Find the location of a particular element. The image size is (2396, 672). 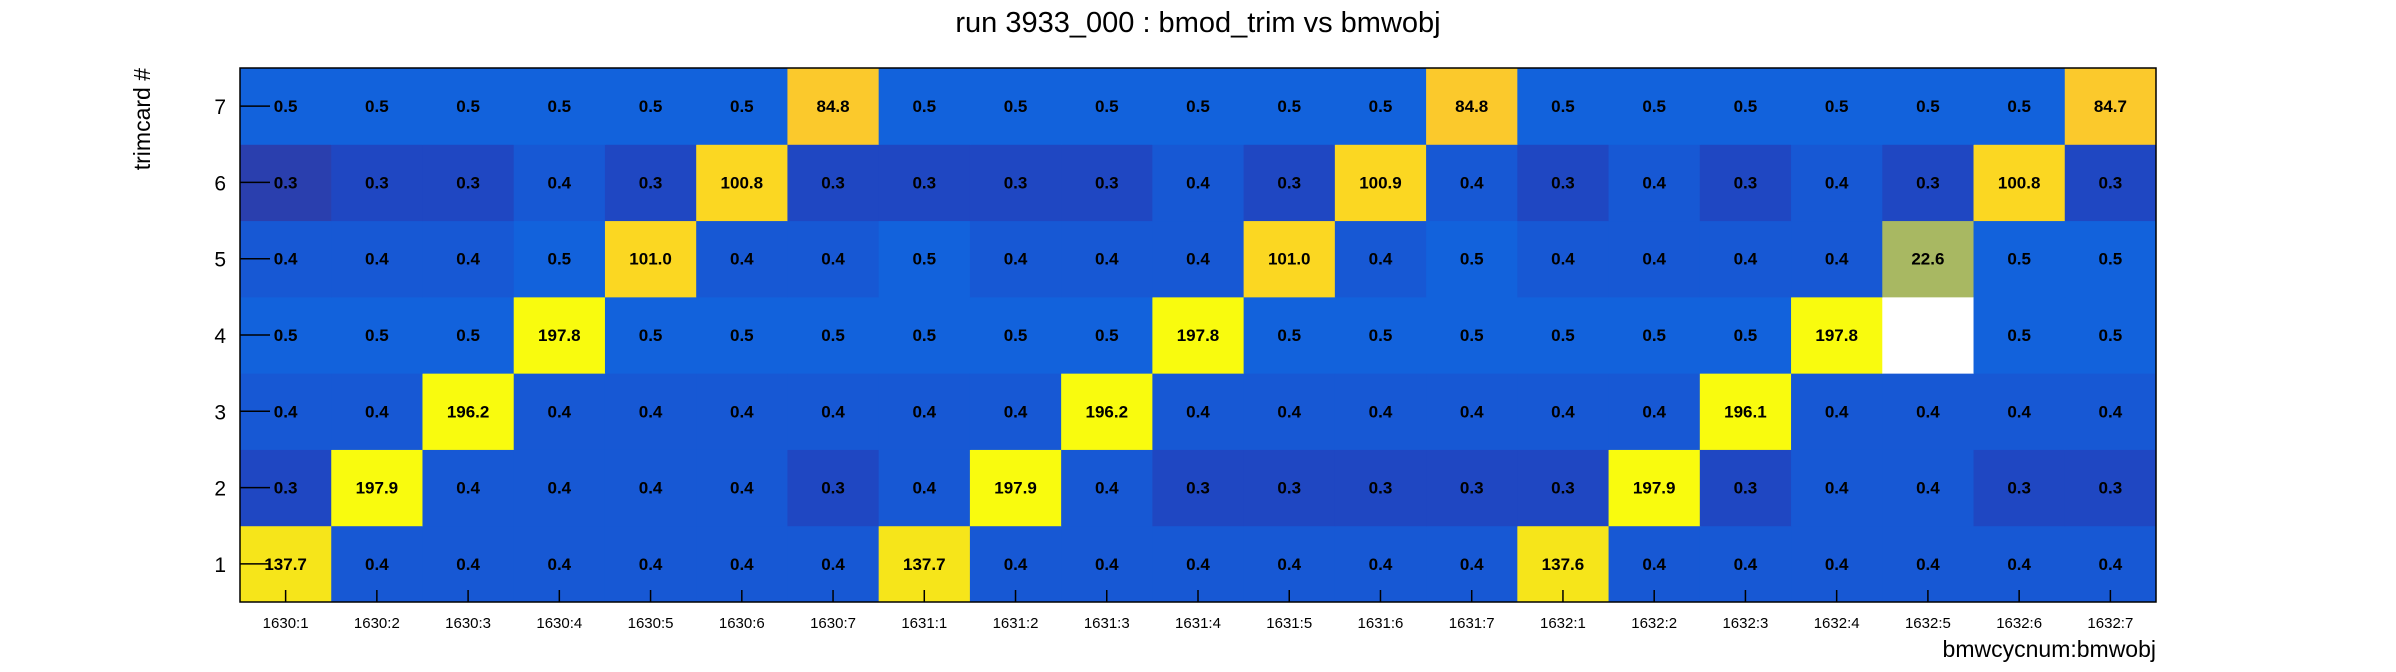

y-tick-label: 5 is located at coordinates (220, 260).